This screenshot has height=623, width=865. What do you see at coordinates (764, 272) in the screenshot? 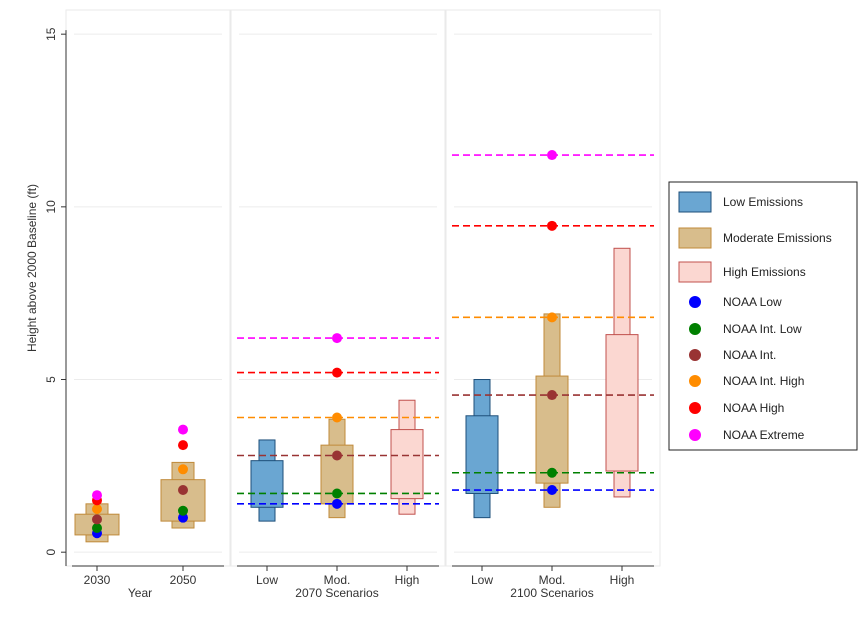
I see `legend-label: High Emissions` at bounding box center [764, 272].